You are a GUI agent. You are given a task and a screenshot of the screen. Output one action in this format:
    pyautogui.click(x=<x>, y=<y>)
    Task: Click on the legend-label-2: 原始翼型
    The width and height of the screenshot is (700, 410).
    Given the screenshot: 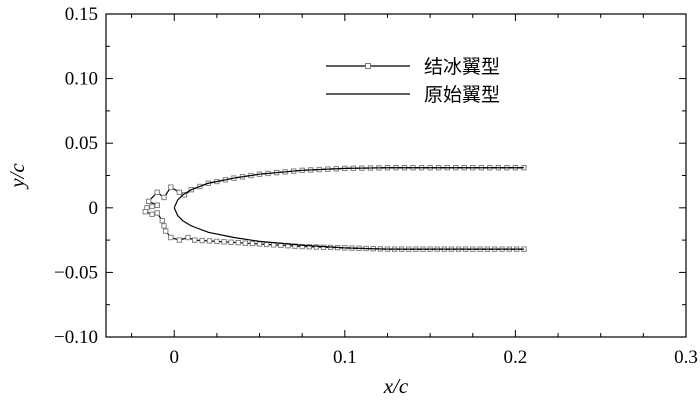 What is the action you would take?
    pyautogui.click(x=462, y=95)
    